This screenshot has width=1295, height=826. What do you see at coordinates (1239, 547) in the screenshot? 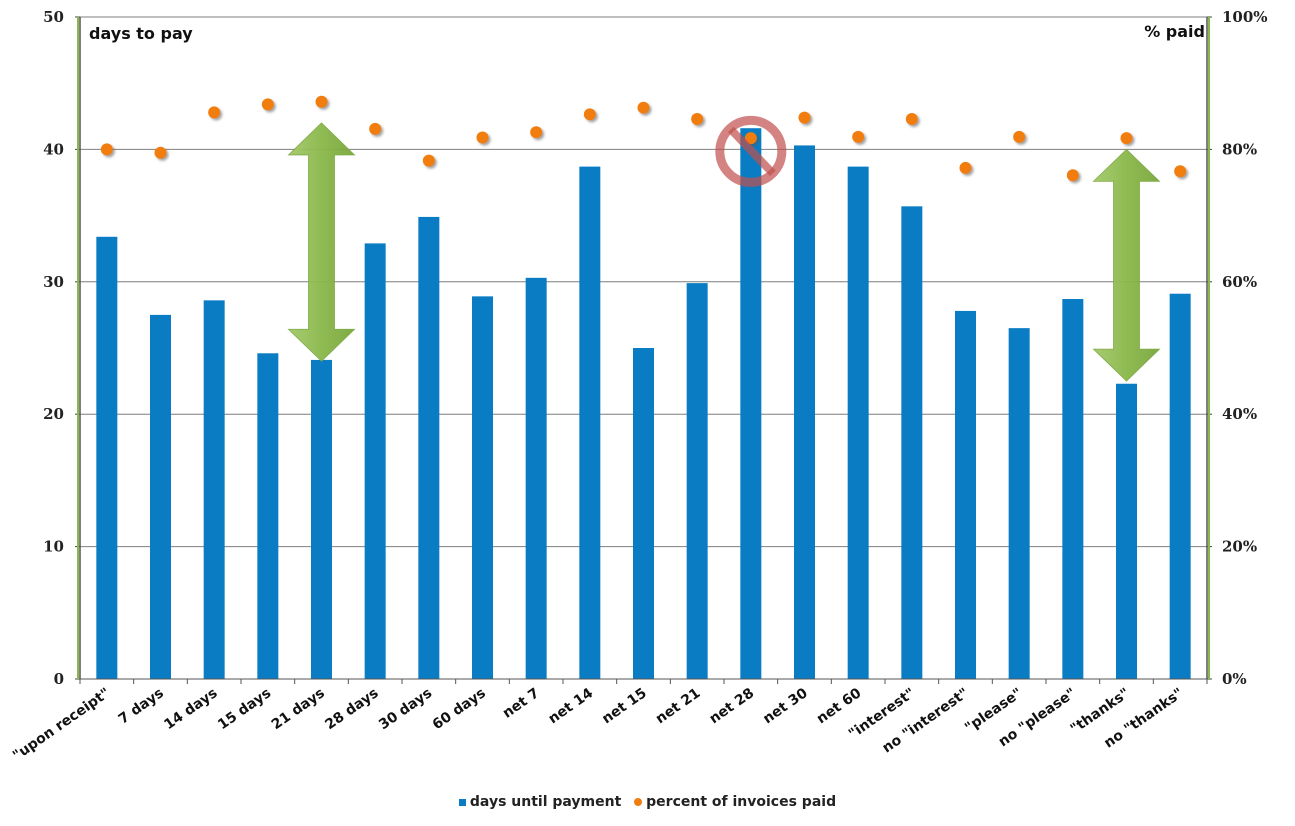
I see `right-tick-label: 20%` at bounding box center [1239, 547].